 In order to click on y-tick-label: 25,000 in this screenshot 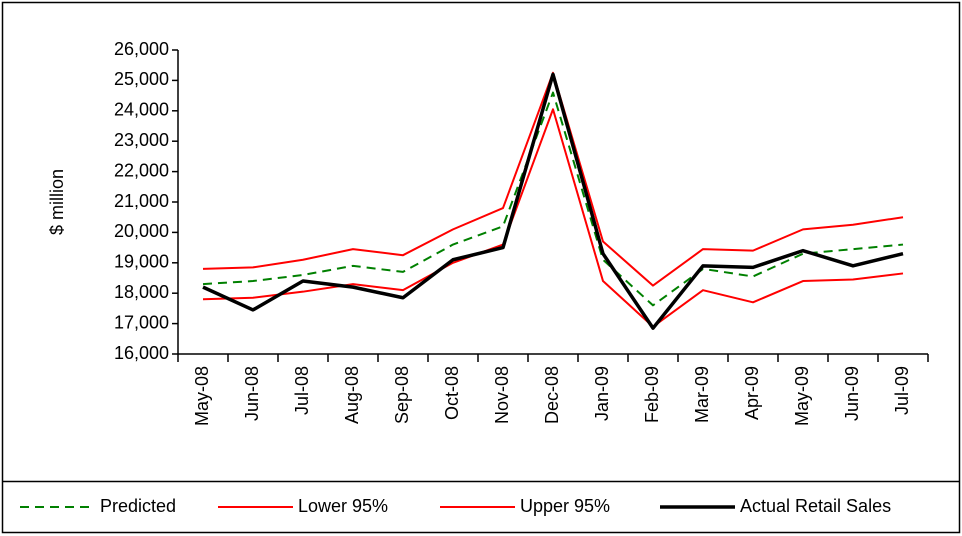, I will do `click(141, 79)`.